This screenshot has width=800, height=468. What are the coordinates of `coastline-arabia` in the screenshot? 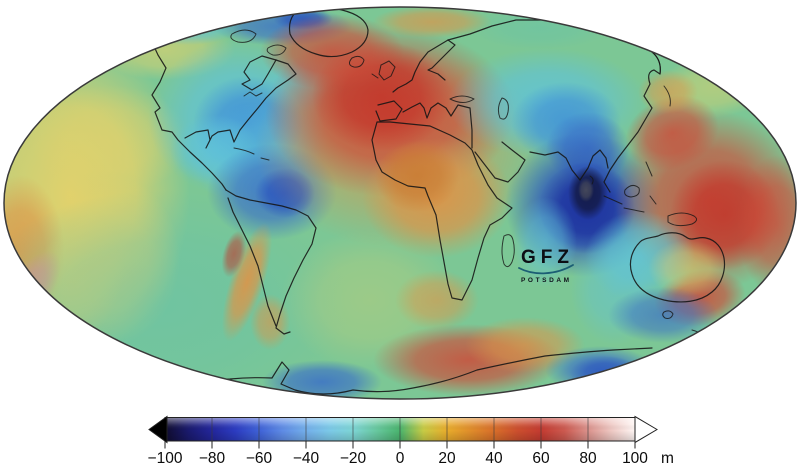 It's located at (500, 162).